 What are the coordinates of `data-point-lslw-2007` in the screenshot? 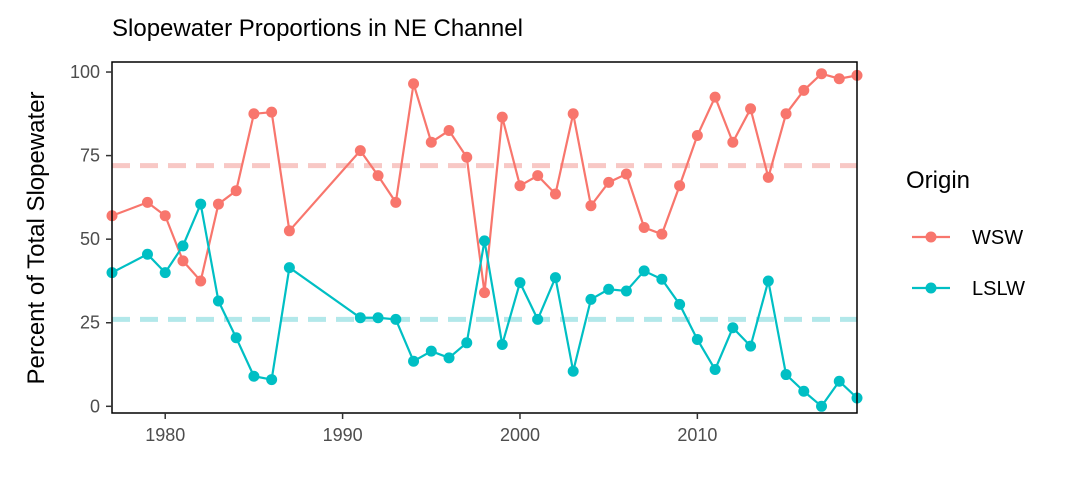 It's located at (644, 271).